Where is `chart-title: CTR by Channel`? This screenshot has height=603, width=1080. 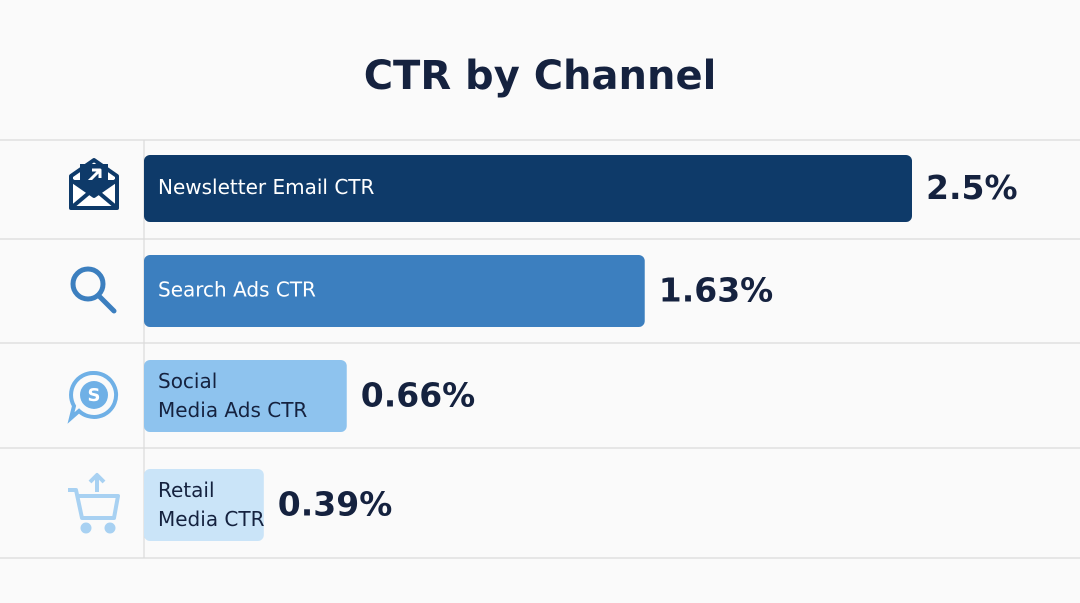 chart-title: CTR by Channel is located at coordinates (540, 76).